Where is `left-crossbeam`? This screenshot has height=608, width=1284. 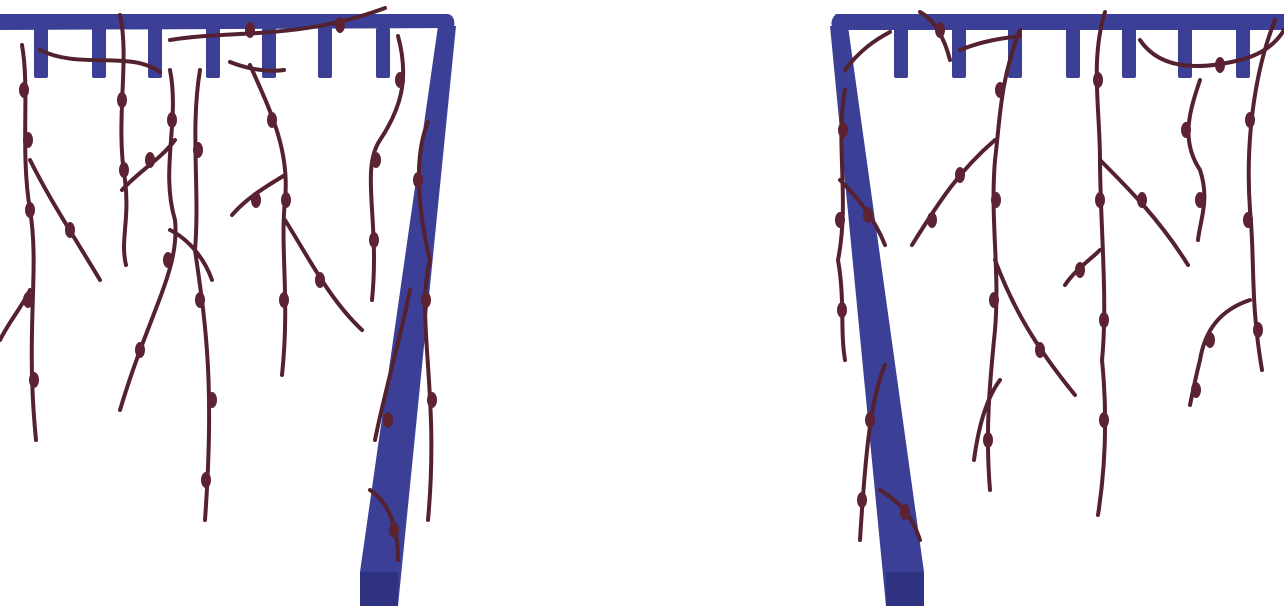 left-crossbeam is located at coordinates (227, 22).